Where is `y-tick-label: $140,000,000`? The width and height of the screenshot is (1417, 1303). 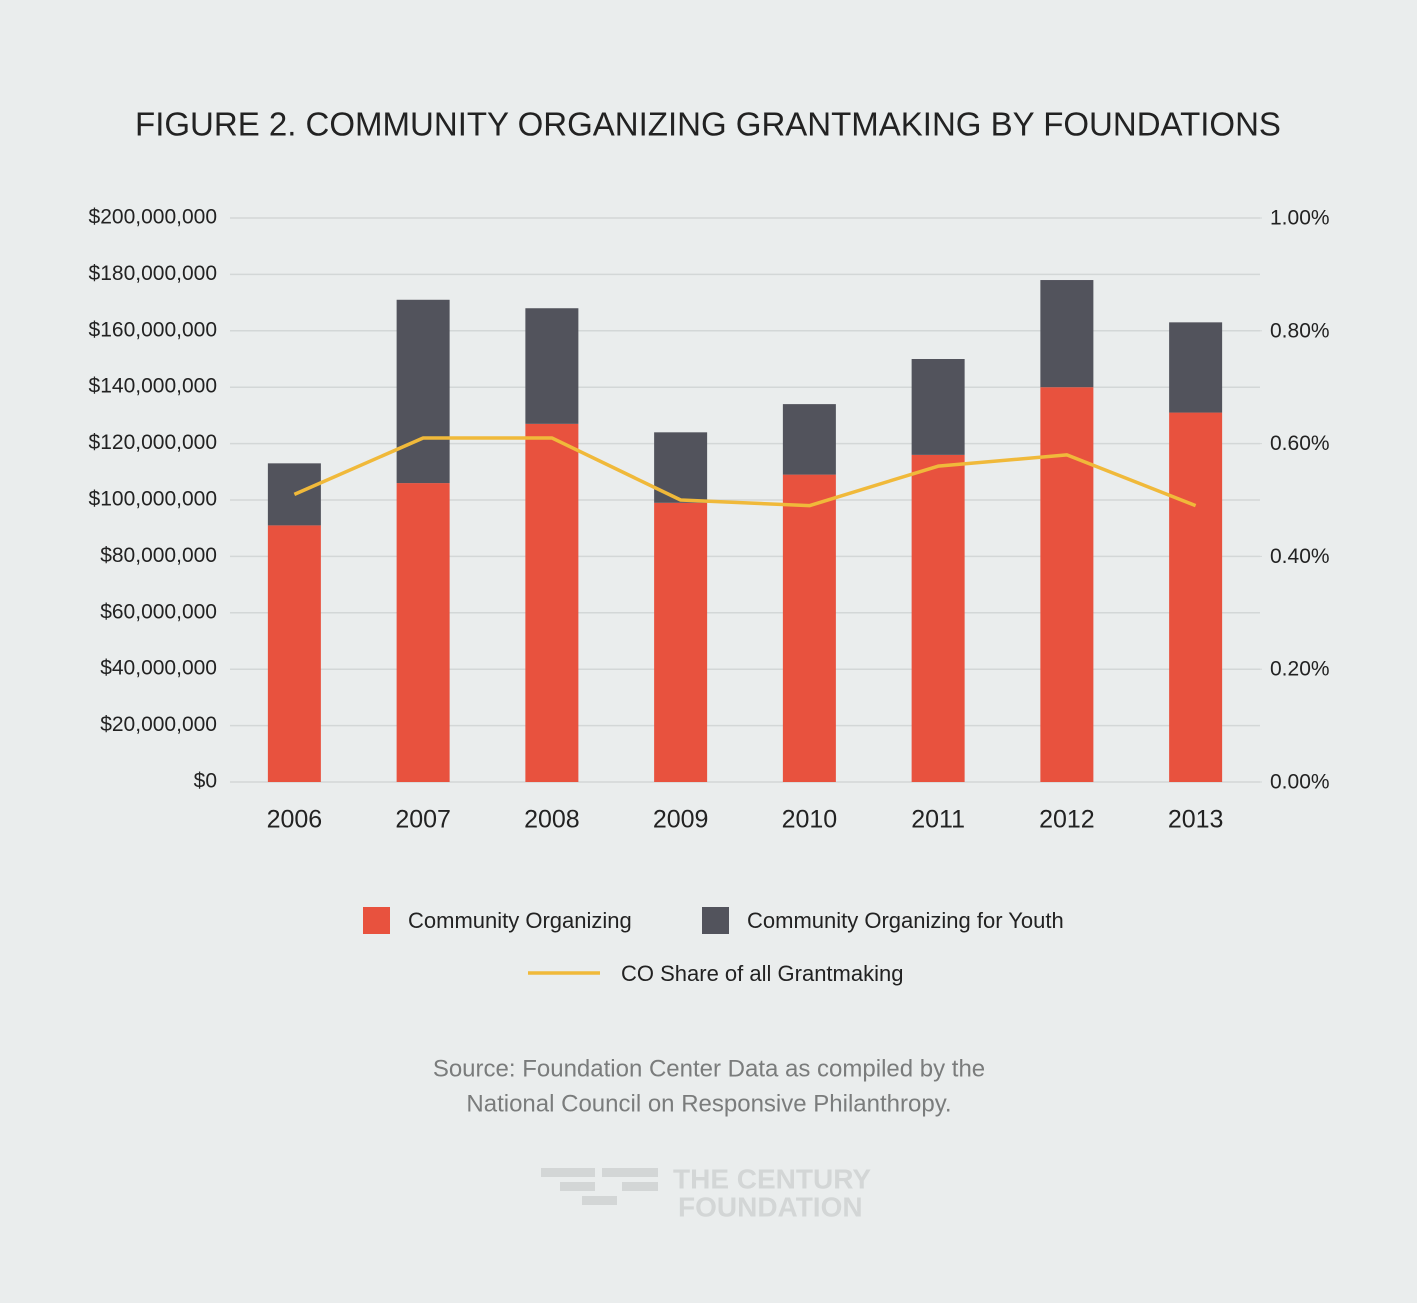
y-tick-label: $140,000,000 is located at coordinates (153, 386).